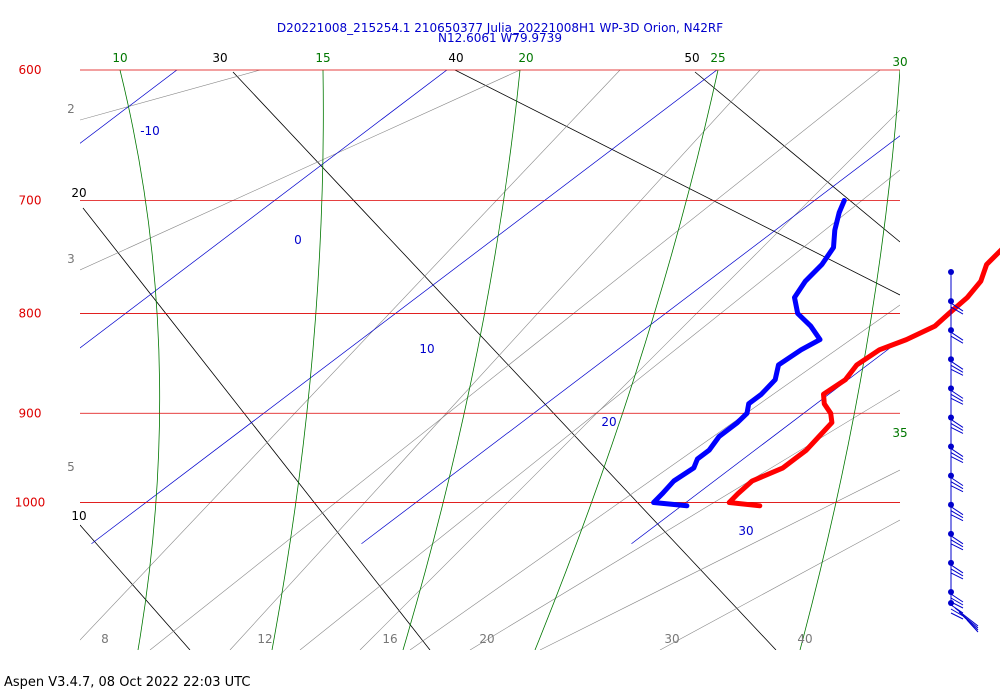 The height and width of the screenshot is (700, 1000). Describe the element at coordinates (78, 516) in the screenshot. I see `dry-adiabat-label: 10` at that location.